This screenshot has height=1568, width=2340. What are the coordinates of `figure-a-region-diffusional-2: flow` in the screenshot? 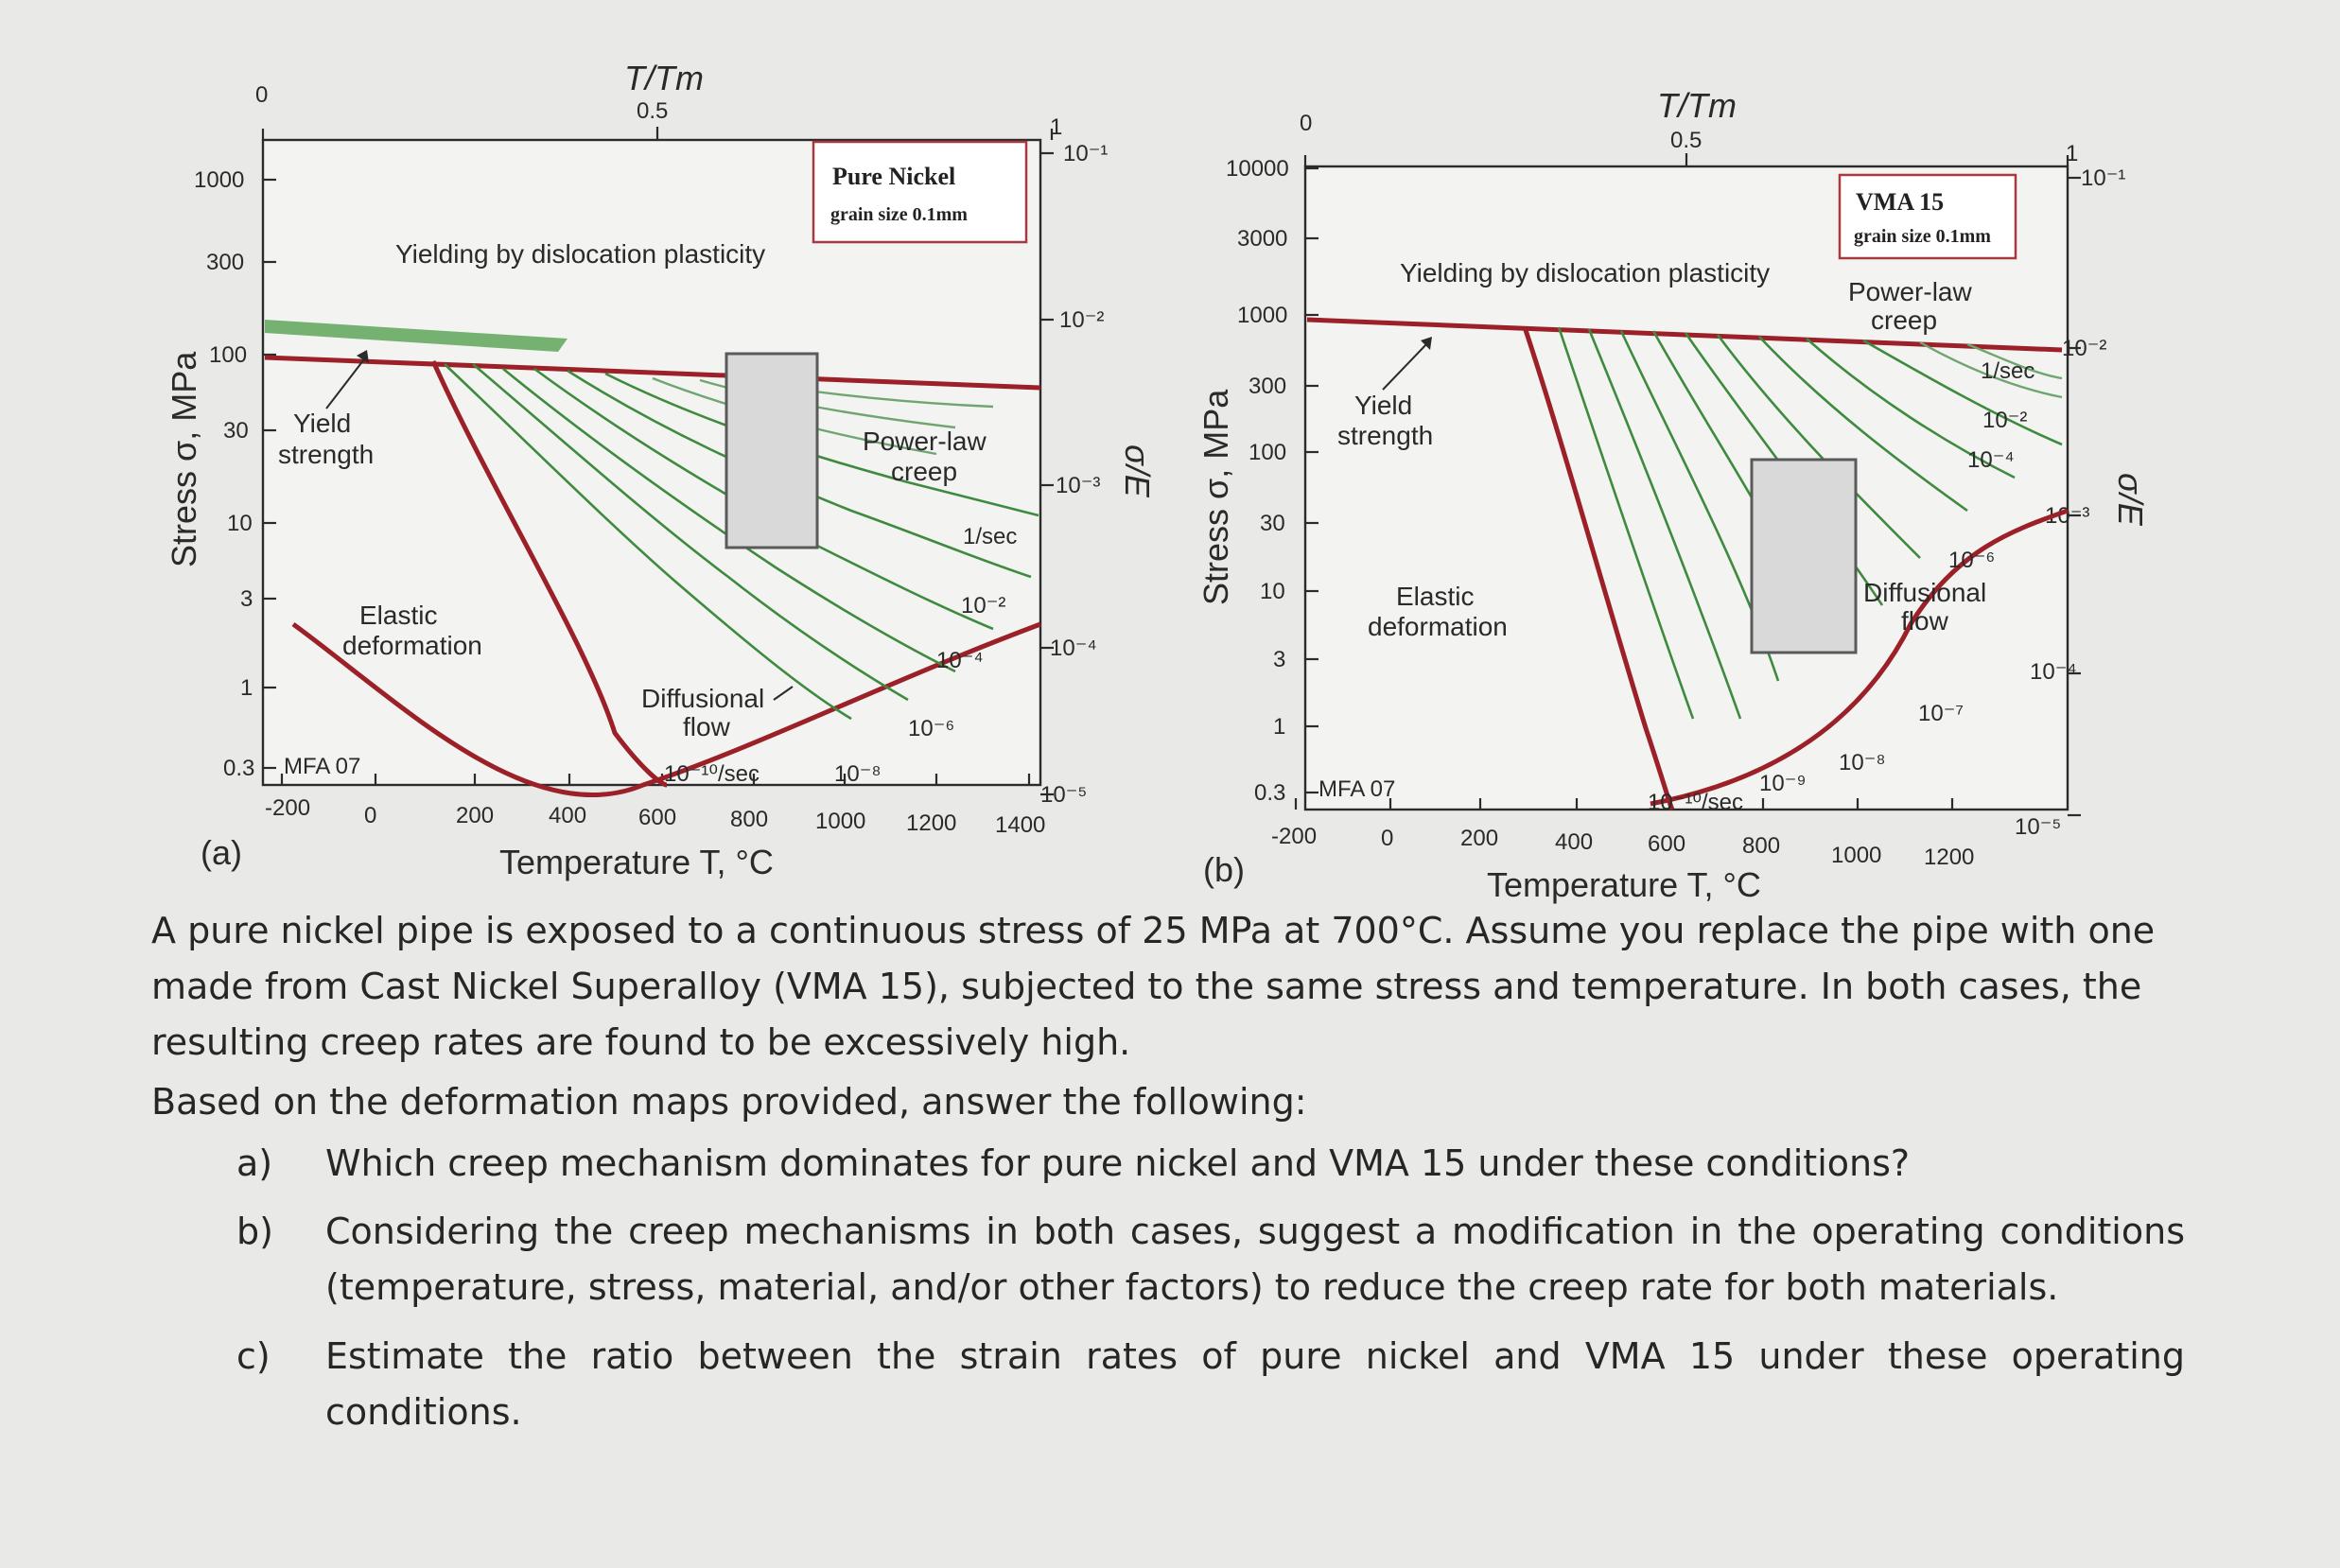 It's located at (707, 726).